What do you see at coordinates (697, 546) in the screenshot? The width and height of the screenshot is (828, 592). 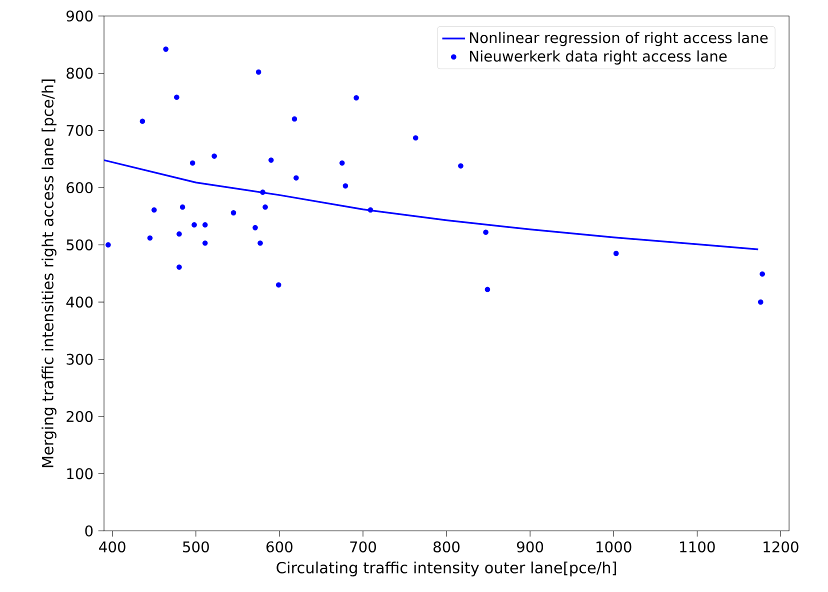 I see `x-tick-label: 1100` at bounding box center [697, 546].